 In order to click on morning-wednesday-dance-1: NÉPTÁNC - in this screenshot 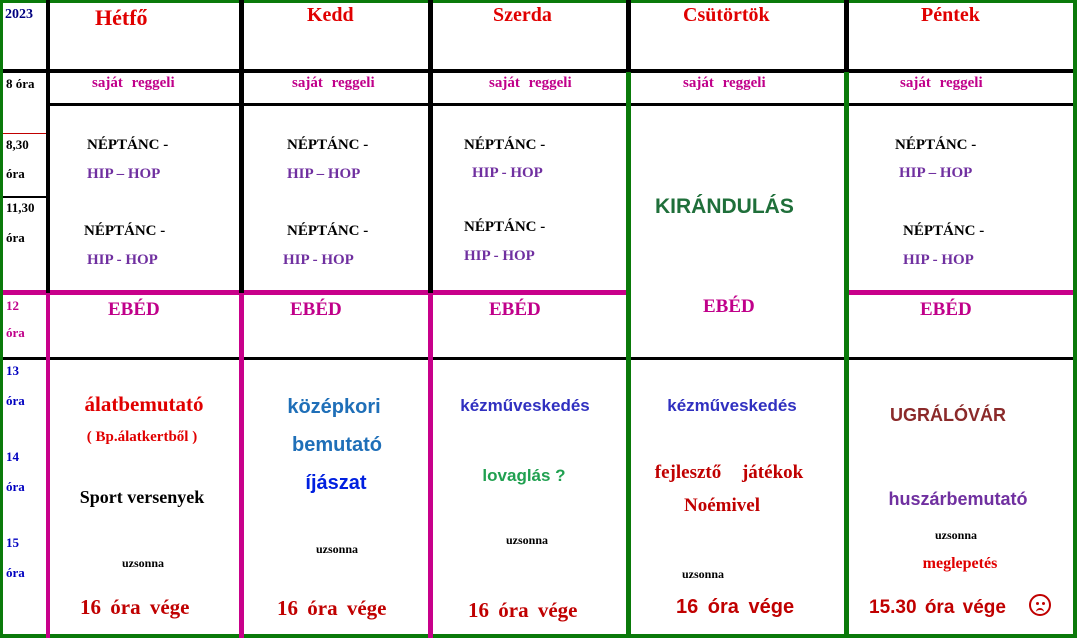, I will do `click(505, 145)`.